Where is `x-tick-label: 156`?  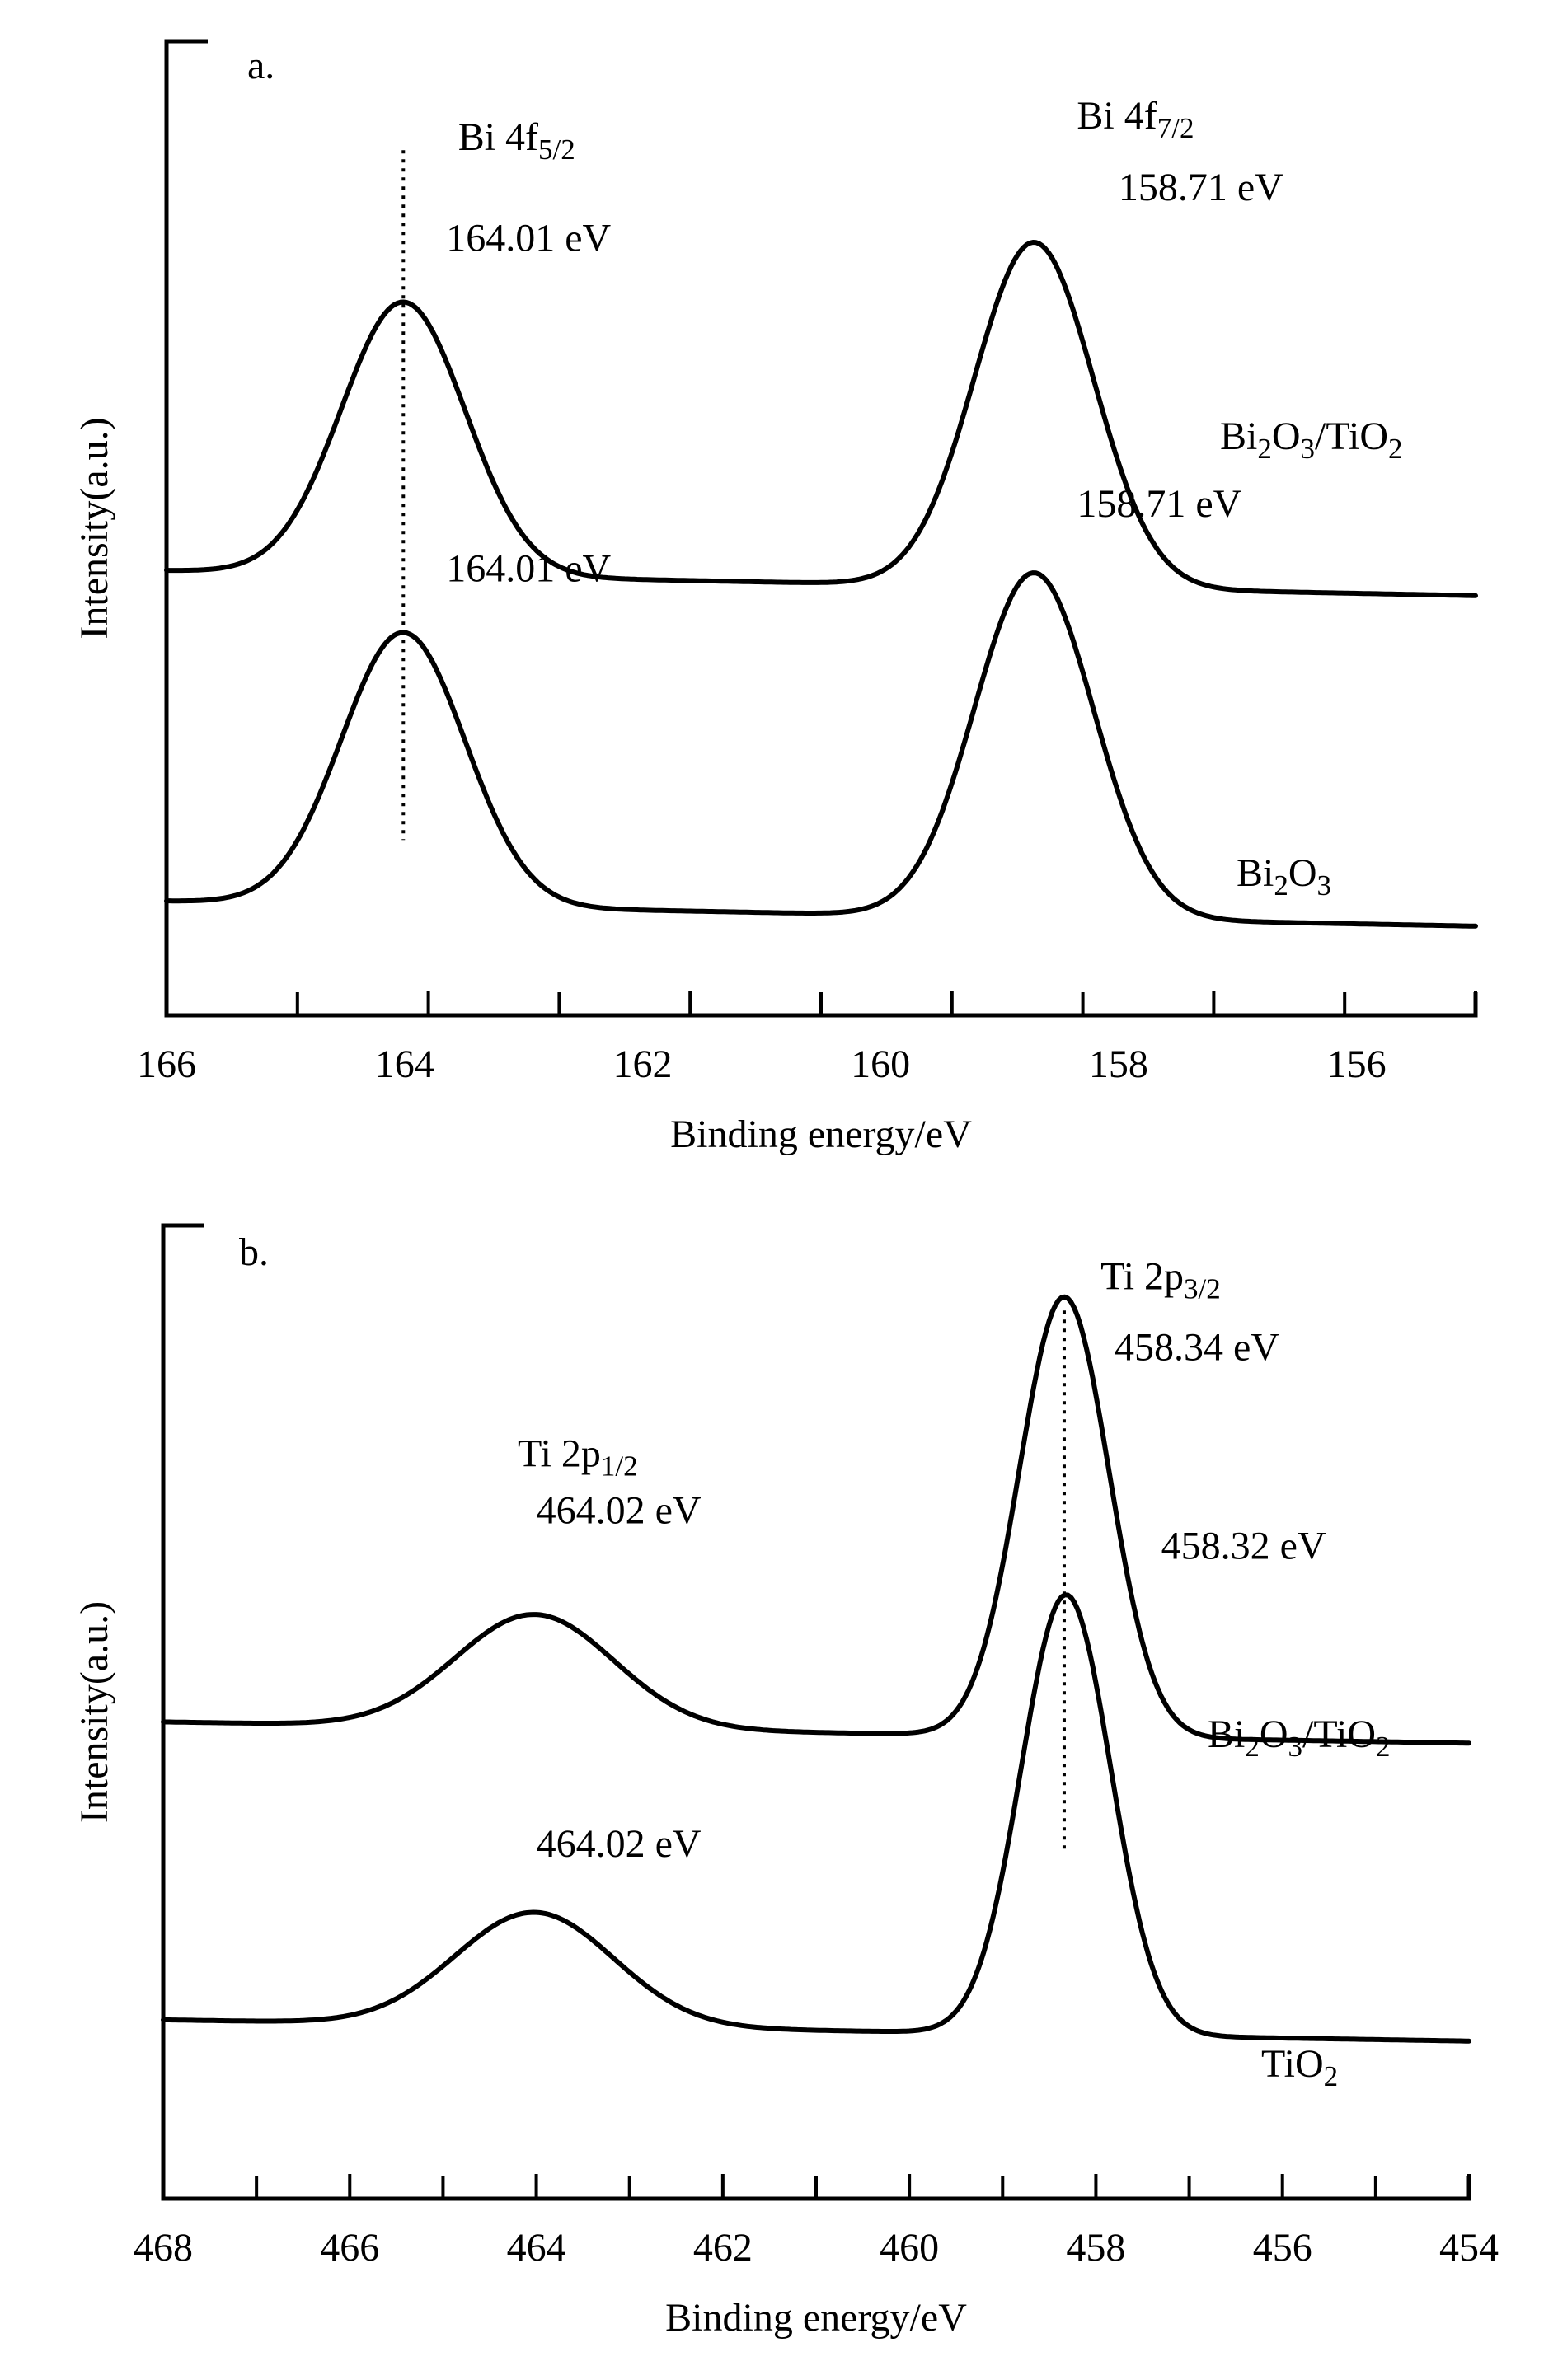 x-tick-label: 156 is located at coordinates (1357, 1064).